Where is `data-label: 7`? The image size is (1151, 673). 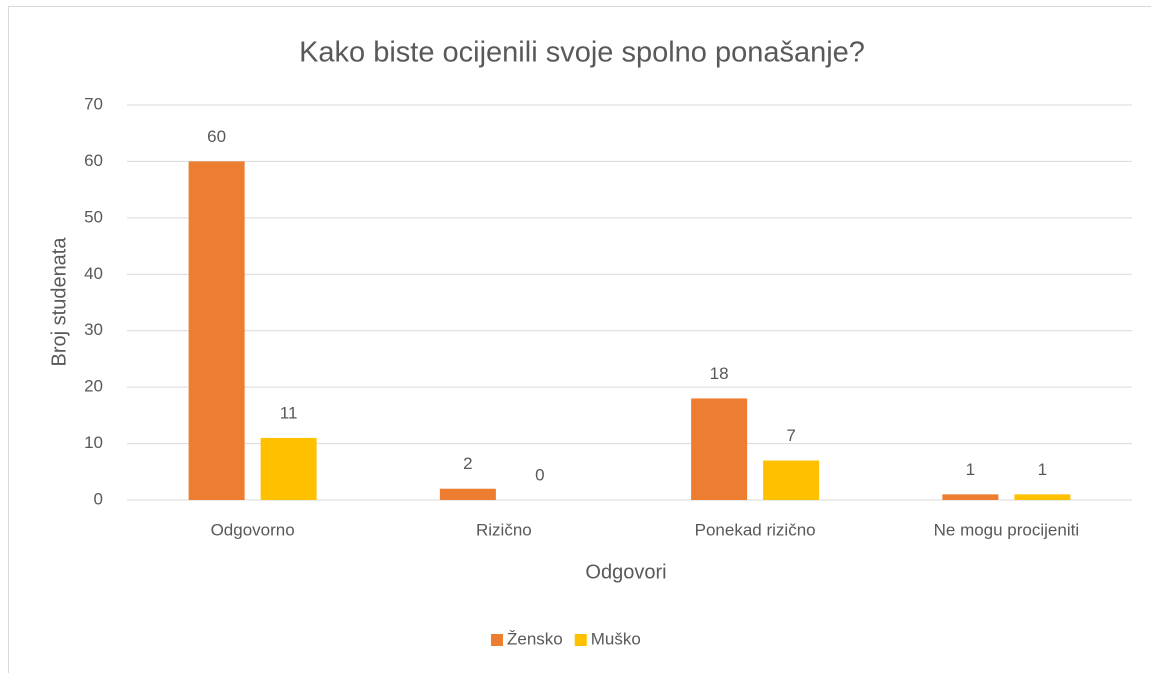 data-label: 7 is located at coordinates (790, 435).